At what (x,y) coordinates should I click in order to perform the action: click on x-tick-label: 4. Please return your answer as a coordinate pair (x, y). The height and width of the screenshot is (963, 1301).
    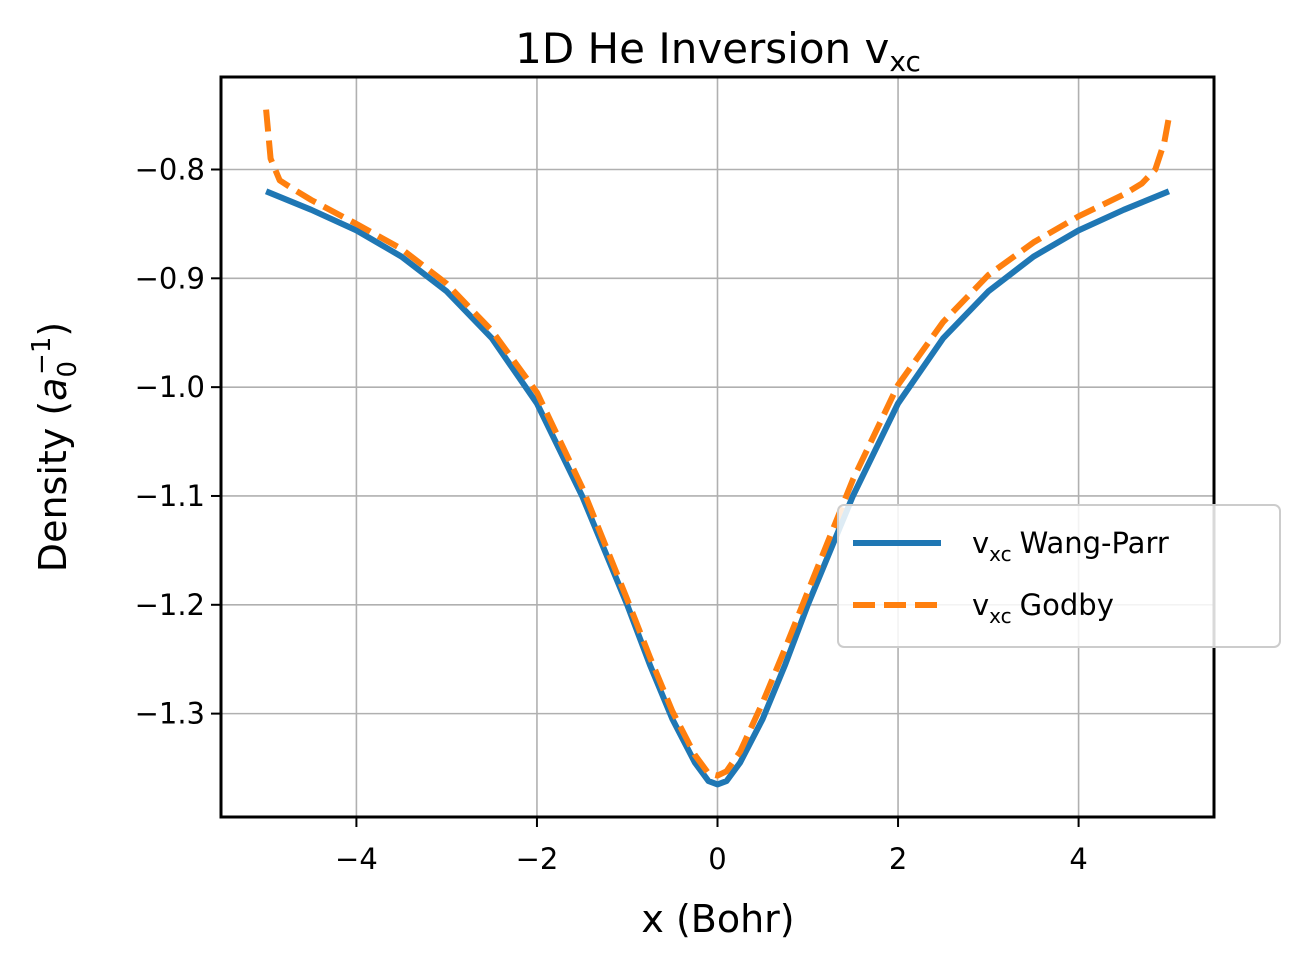
    Looking at the image, I should click on (1078, 859).